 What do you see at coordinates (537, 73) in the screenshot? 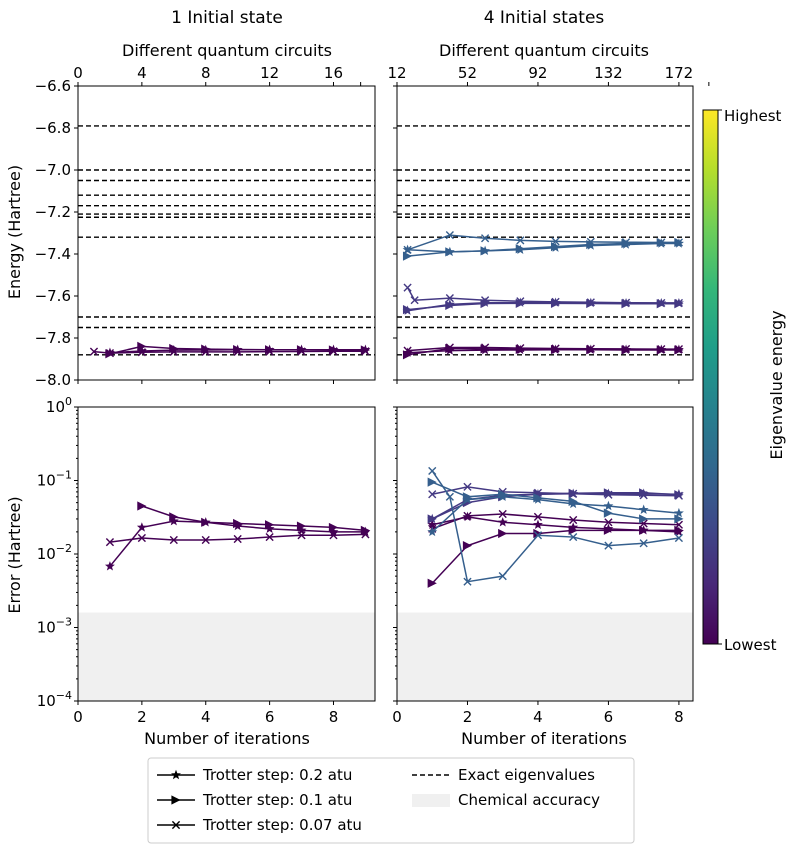
I see `top-tick-label: 92` at bounding box center [537, 73].